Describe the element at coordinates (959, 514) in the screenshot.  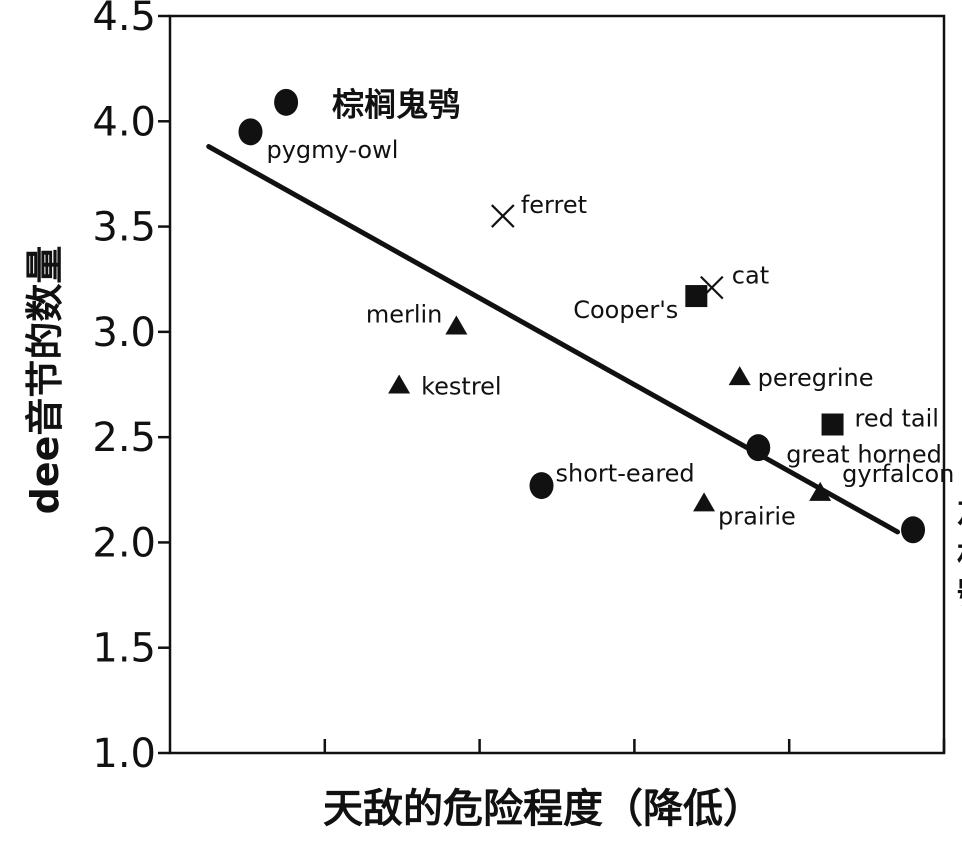
I see `label-char: 灰` at that location.